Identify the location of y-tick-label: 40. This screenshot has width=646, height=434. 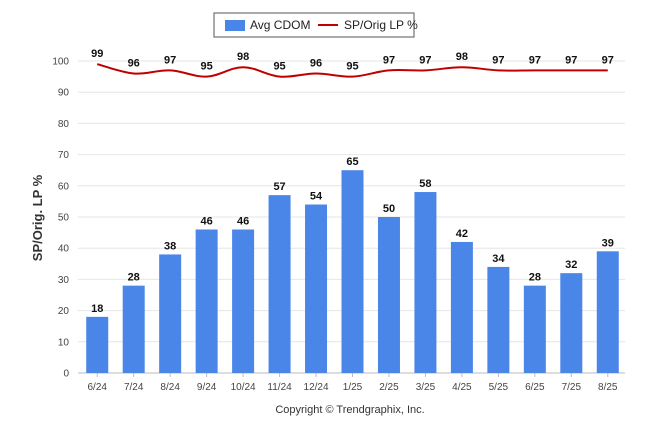
(64, 249).